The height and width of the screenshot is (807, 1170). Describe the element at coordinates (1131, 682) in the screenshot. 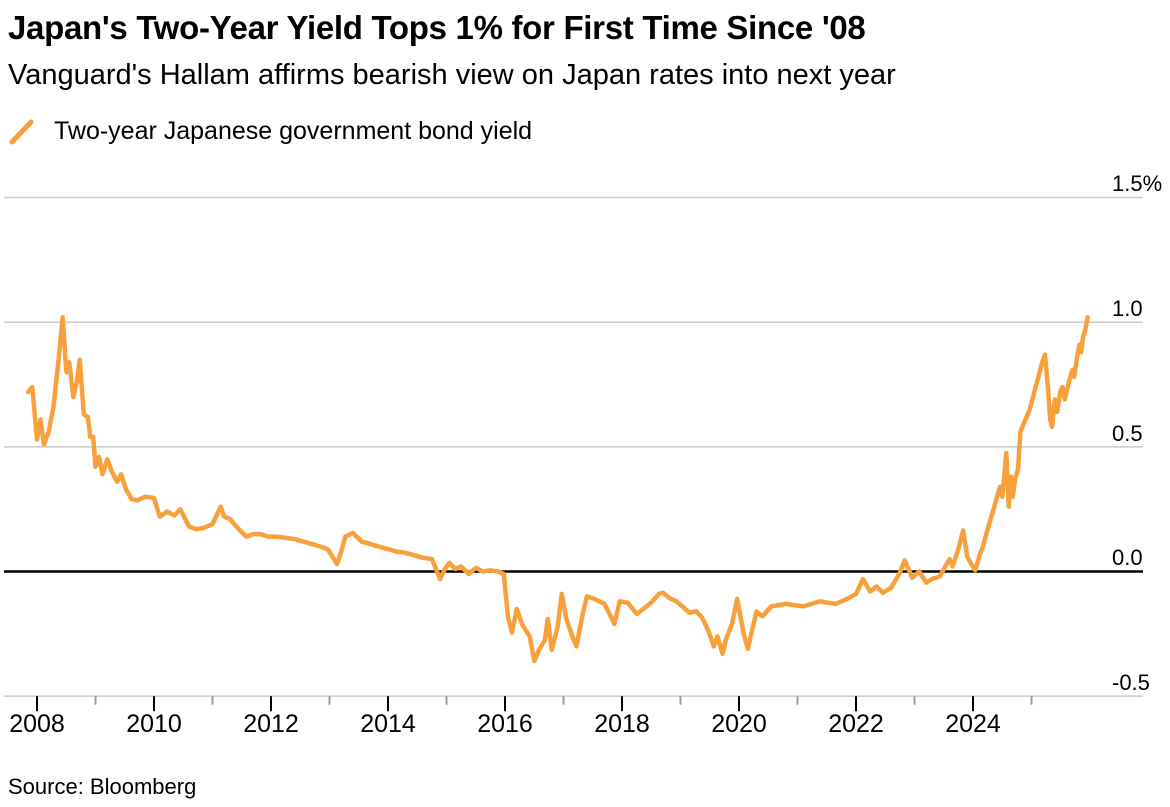

I see `y-axis-label: -0.5` at that location.